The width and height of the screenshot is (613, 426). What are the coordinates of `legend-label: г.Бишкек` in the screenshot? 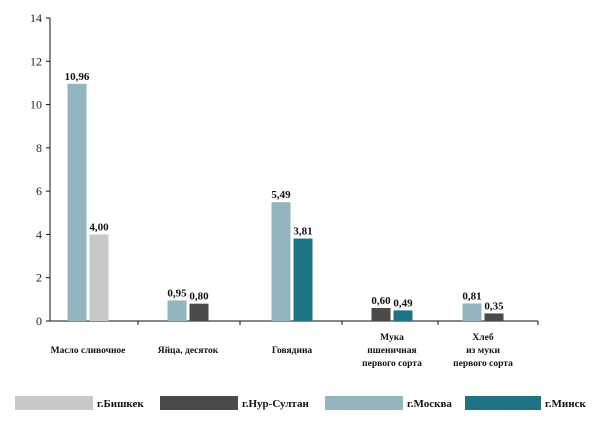 It's located at (120, 404).